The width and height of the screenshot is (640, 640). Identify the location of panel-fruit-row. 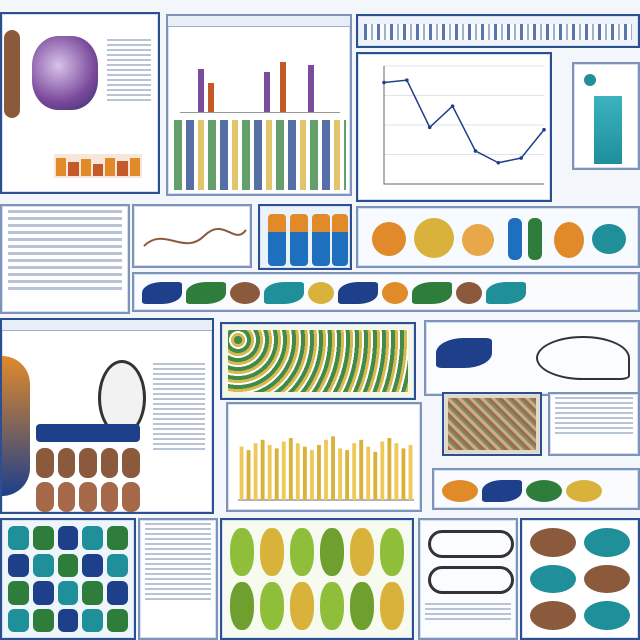
(498, 237).